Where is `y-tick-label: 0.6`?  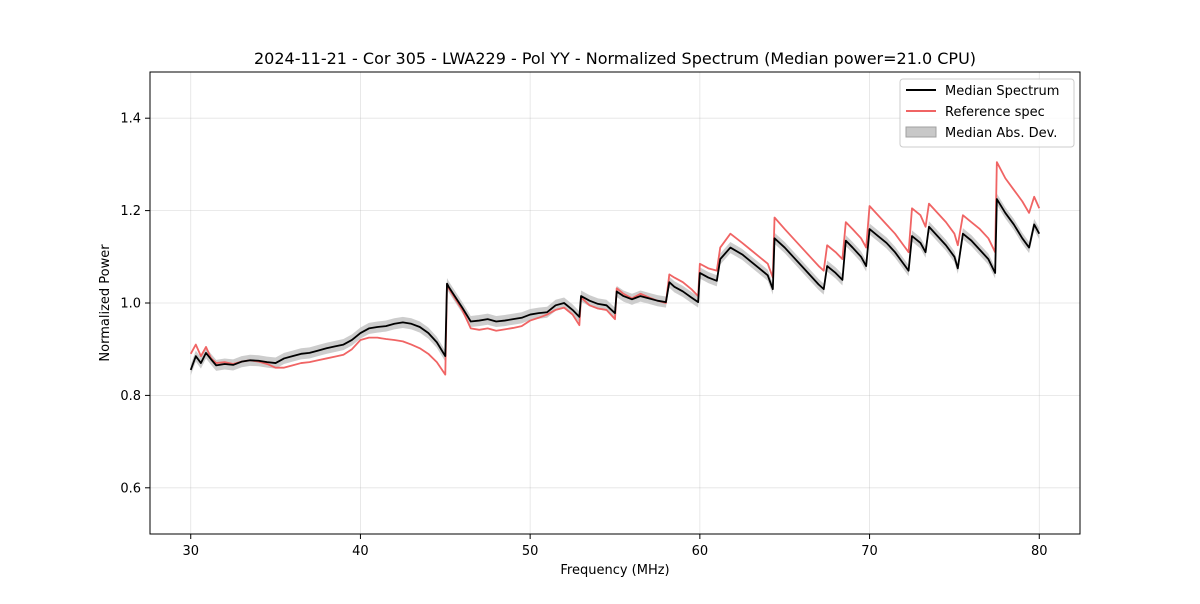 y-tick-label: 0.6 is located at coordinates (130, 488).